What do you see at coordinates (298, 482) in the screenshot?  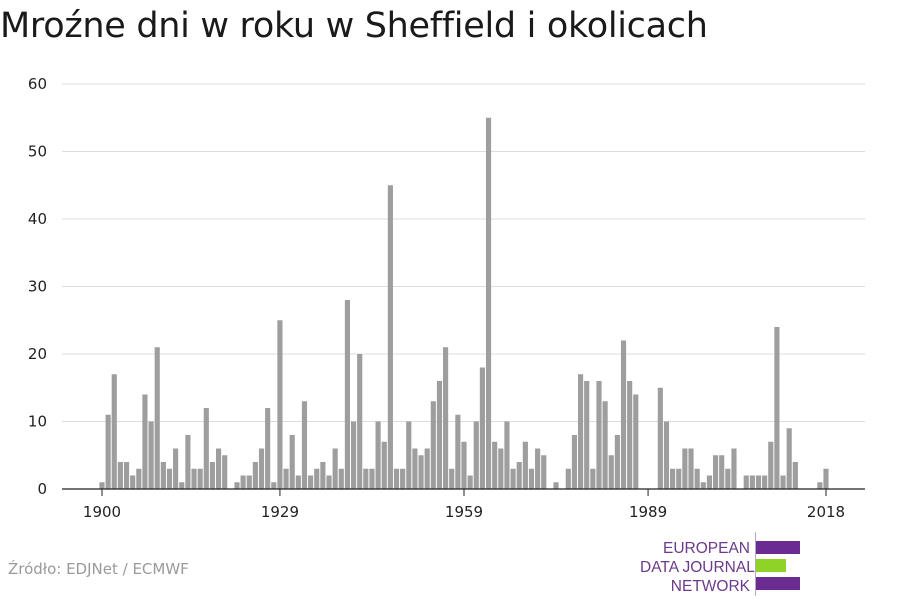 I see `bar-1932` at bounding box center [298, 482].